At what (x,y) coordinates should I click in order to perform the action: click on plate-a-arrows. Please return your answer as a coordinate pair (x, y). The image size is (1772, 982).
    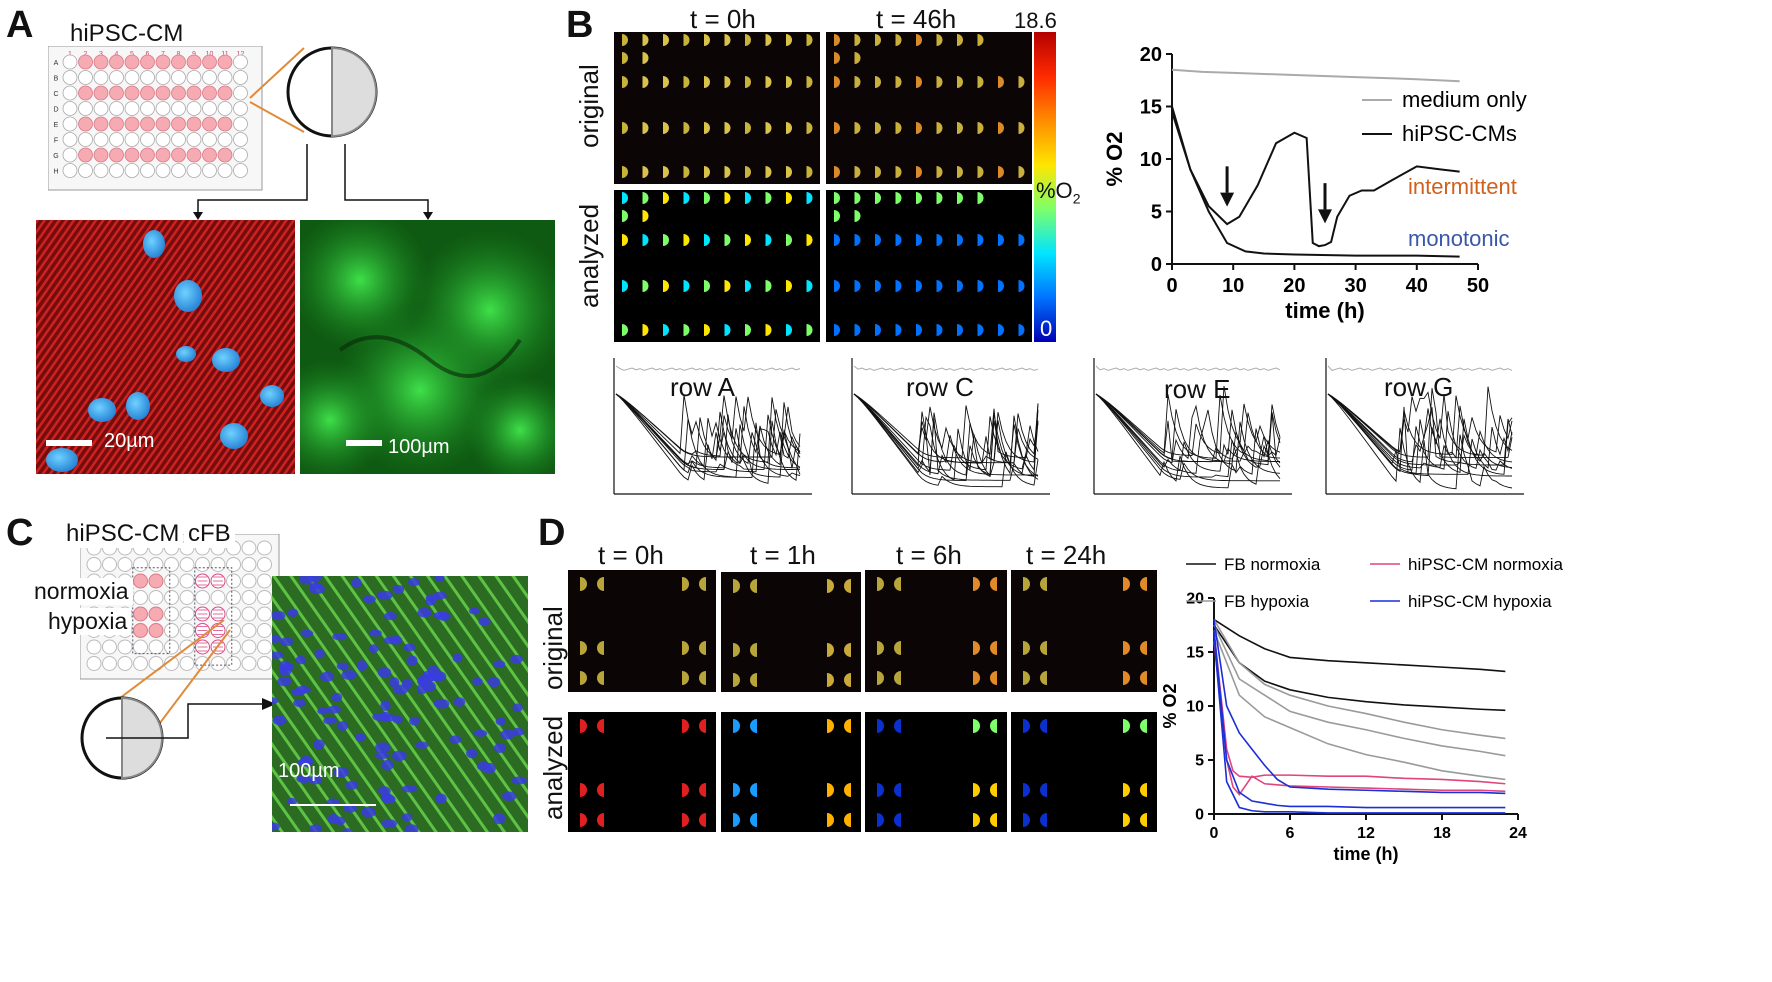
    Looking at the image, I should click on (313, 182).